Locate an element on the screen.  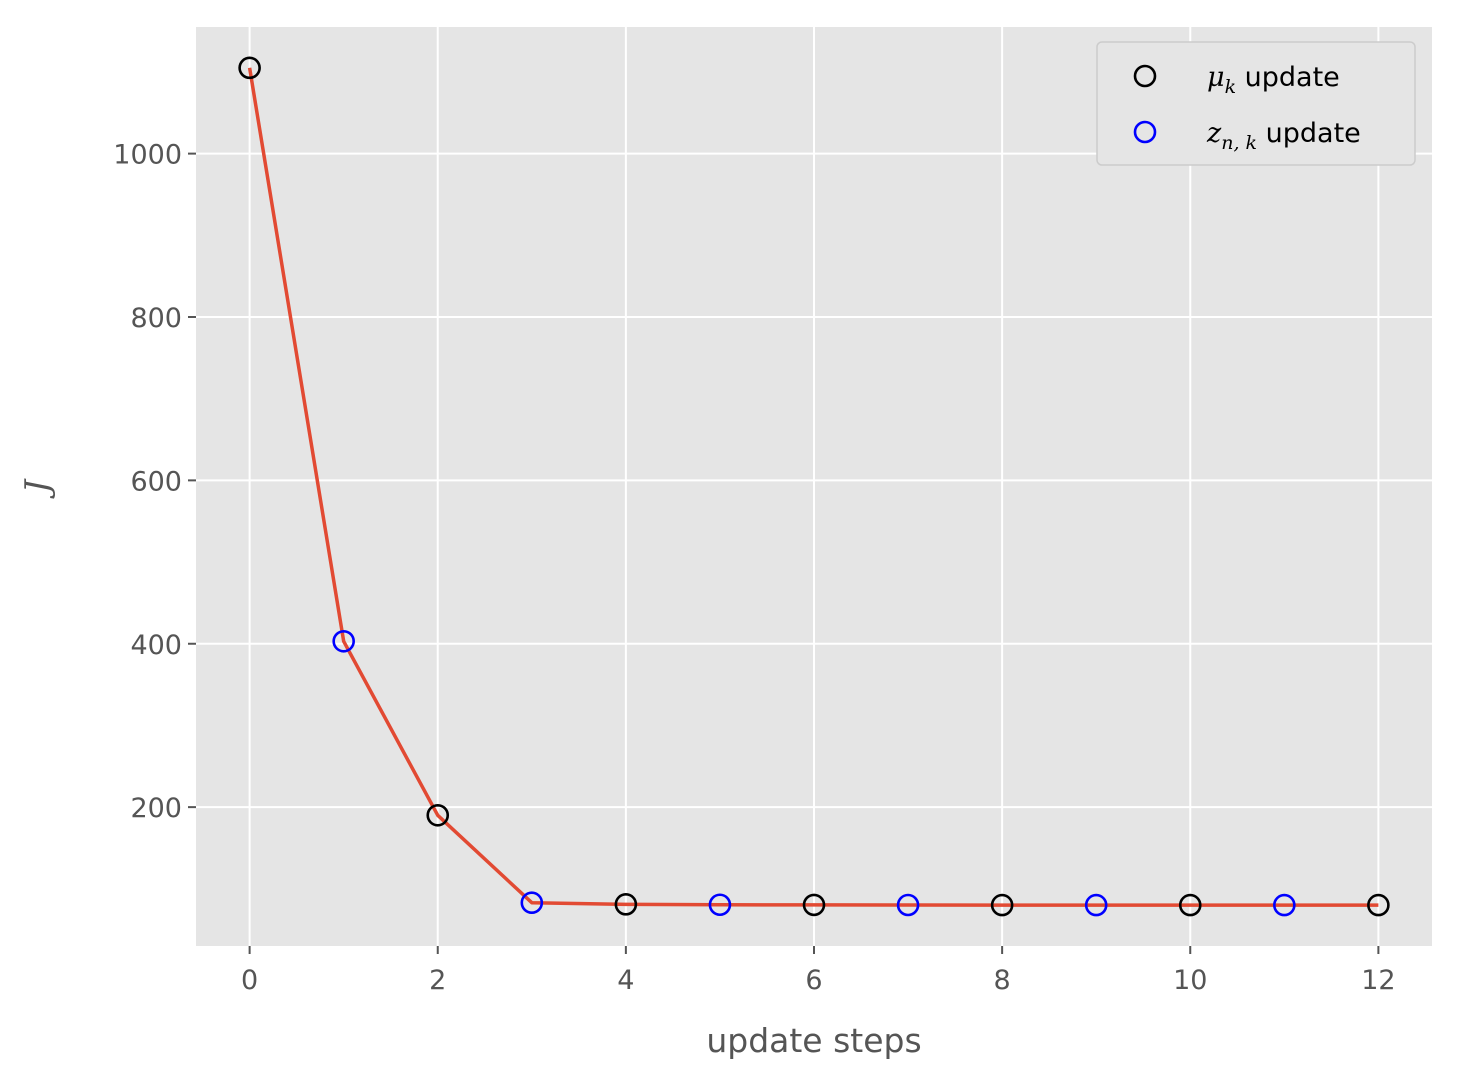
y-tick-label: 400 is located at coordinates (156, 645).